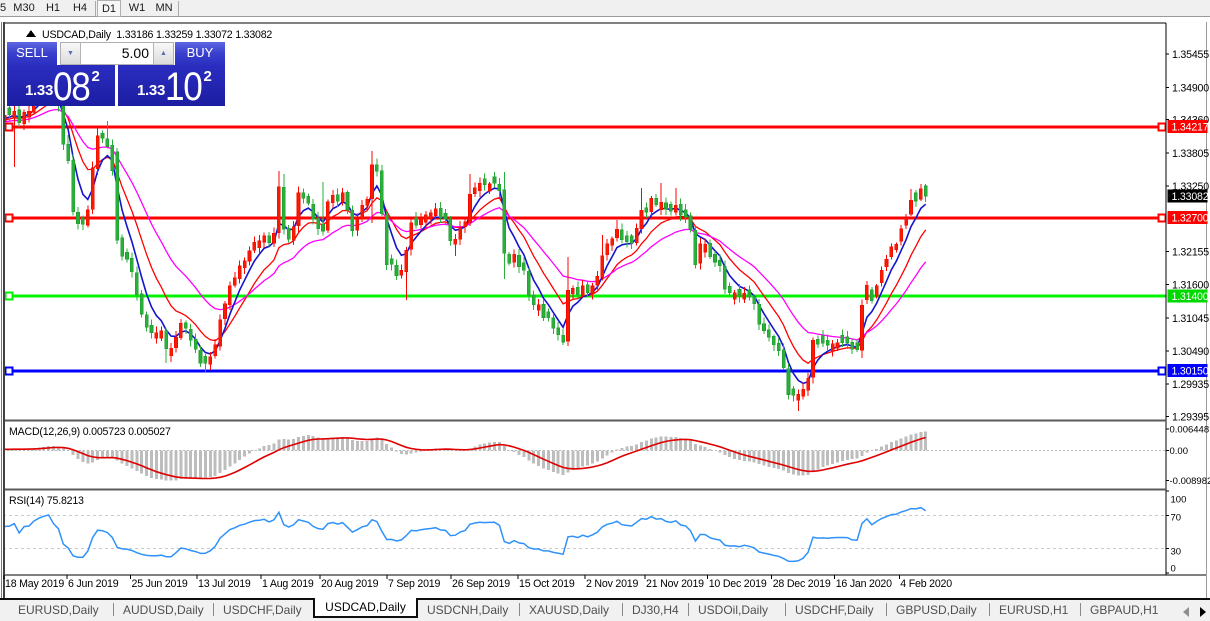 This screenshot has height=621, width=1210. What do you see at coordinates (1190, 88) in the screenshot?
I see `svg-text: 1.34900` at bounding box center [1190, 88].